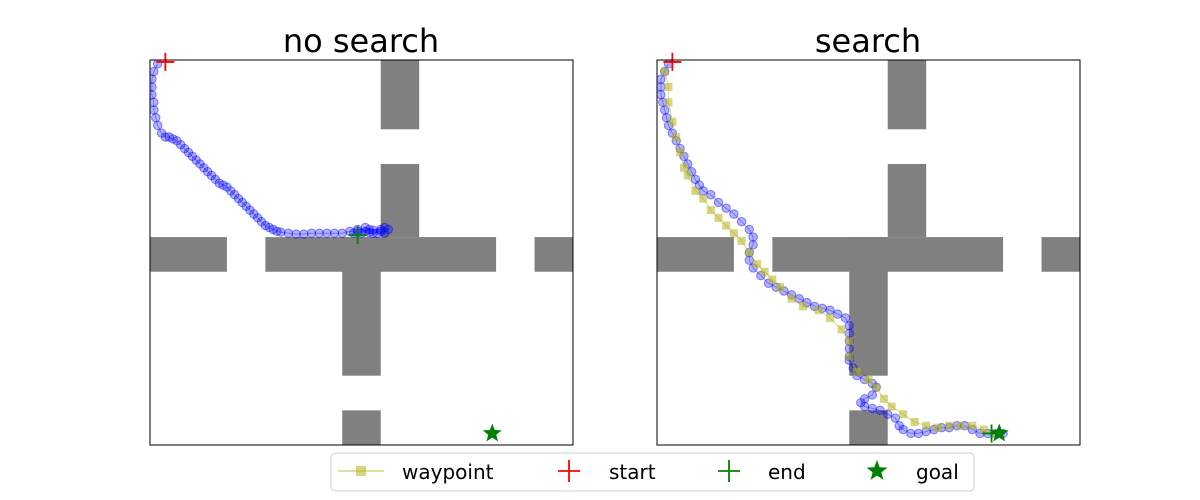 The image size is (1200, 500). Describe the element at coordinates (357, 235) in the screenshot. I see `end-marker` at that location.